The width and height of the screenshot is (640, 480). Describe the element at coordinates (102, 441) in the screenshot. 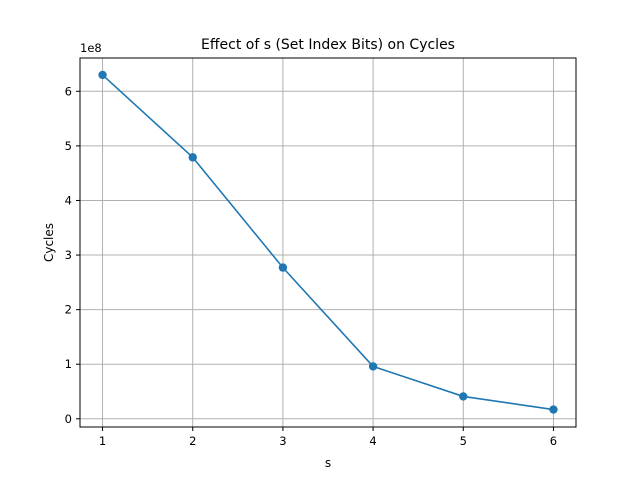

I see `x-tick-label: 1` at that location.